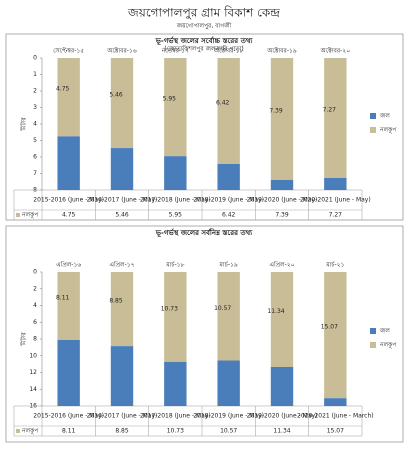  What do you see at coordinates (275, 311) in the screenshot?
I see `value-label: 11.34` at bounding box center [275, 311].